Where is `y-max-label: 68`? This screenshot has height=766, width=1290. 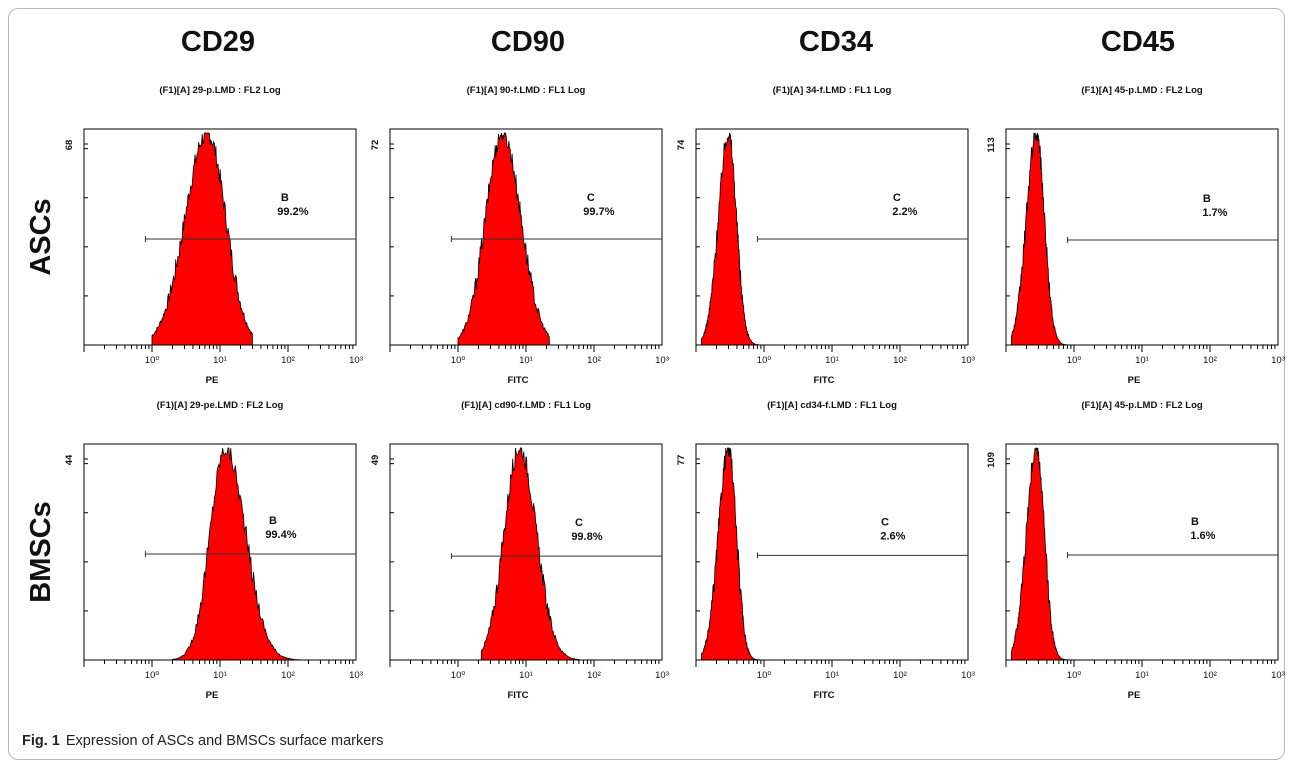 y-max-label: 68 is located at coordinates (69, 145).